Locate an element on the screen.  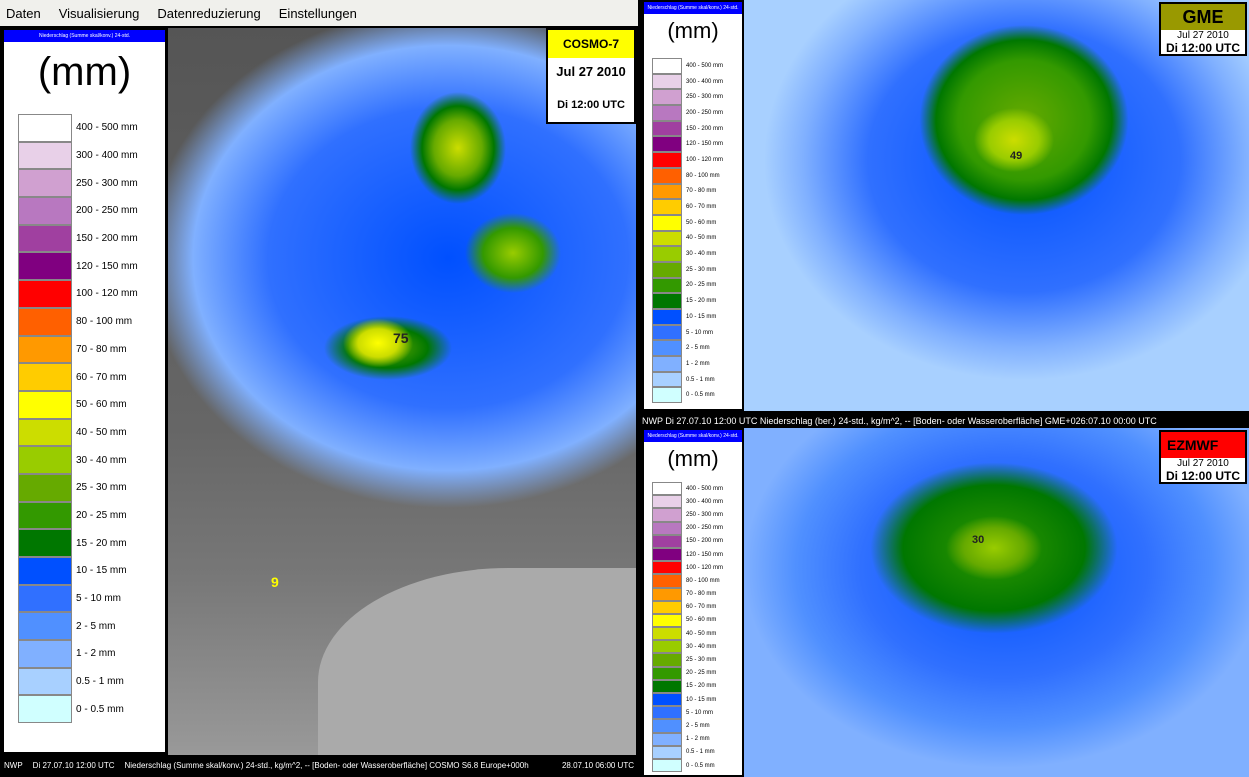
legend-item: 2 - 5 mm is located at coordinates (687, 348).